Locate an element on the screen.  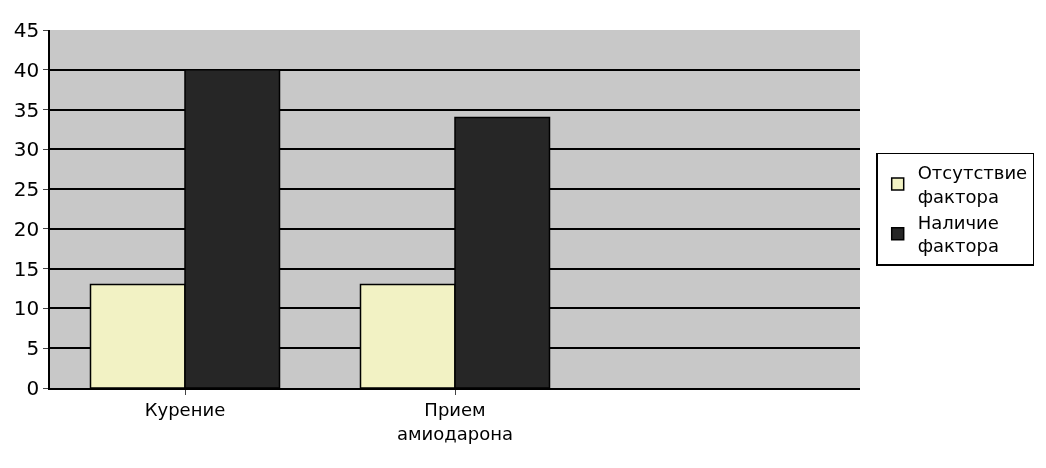
legend-label: Отсутствие фактора is located at coordinates (972, 184).